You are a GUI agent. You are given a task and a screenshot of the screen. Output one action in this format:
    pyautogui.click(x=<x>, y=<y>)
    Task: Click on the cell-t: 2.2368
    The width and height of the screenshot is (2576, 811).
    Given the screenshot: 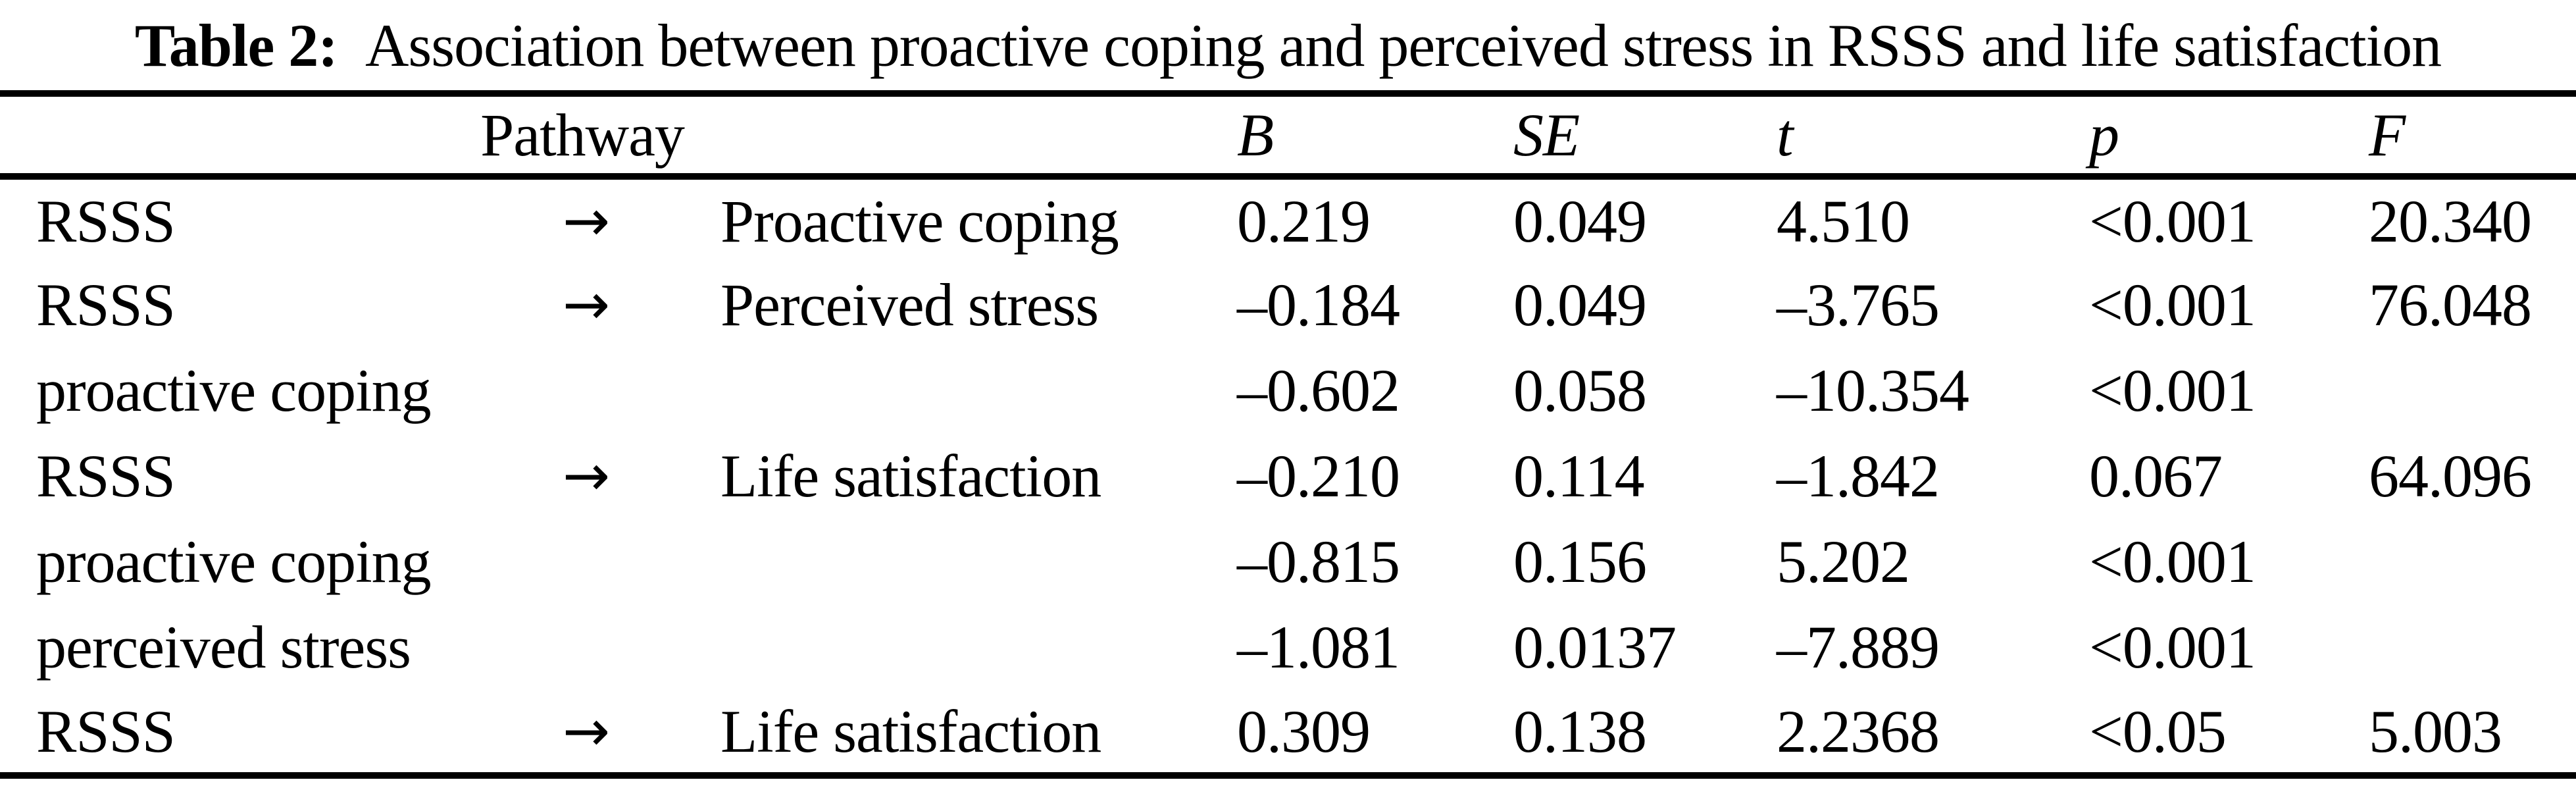 What is the action you would take?
    pyautogui.click(x=1859, y=731)
    